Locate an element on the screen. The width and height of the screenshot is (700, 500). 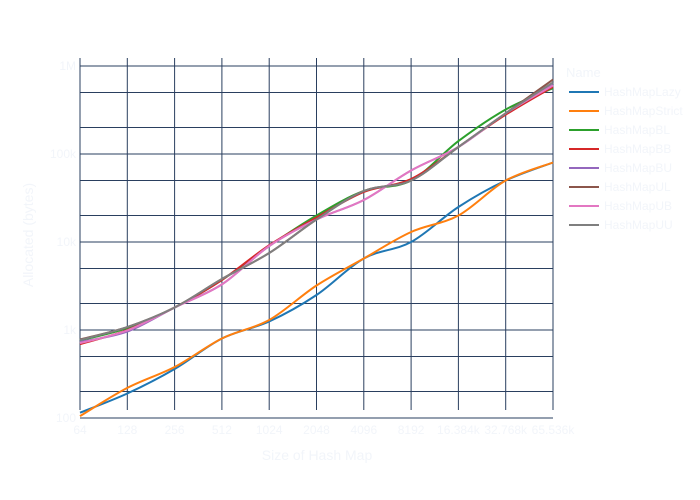
legend-item-hashmapub: HashMapUB is located at coordinates (620, 206).